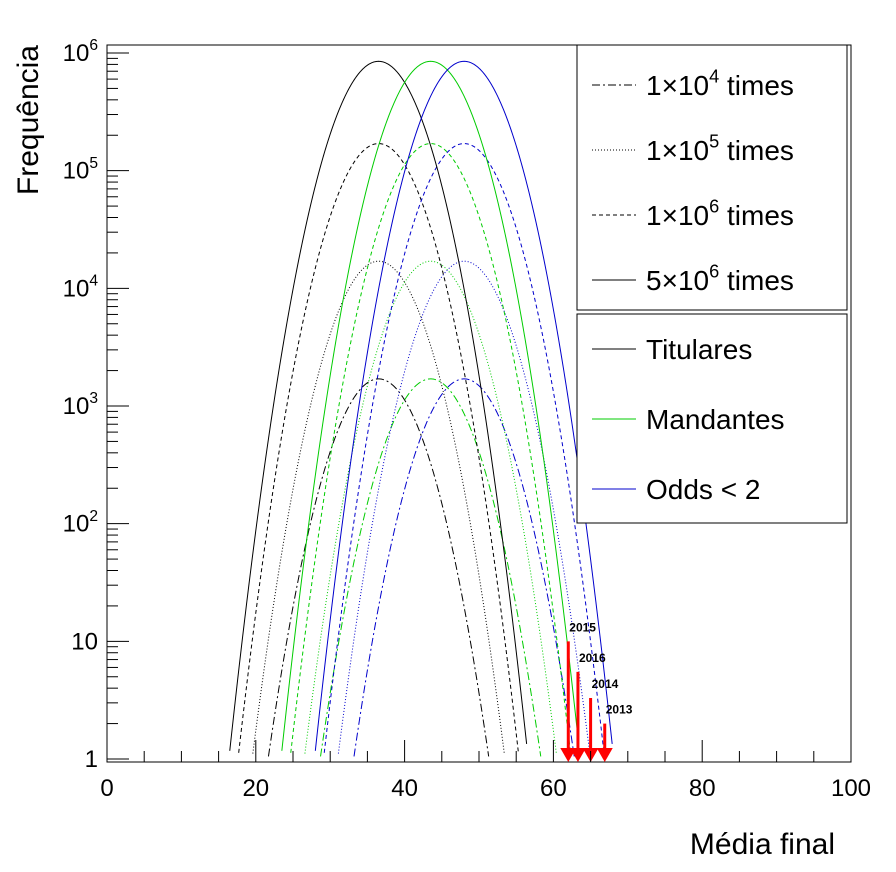  What do you see at coordinates (404, 788) in the screenshot?
I see `x-tick-label: 40` at bounding box center [404, 788].